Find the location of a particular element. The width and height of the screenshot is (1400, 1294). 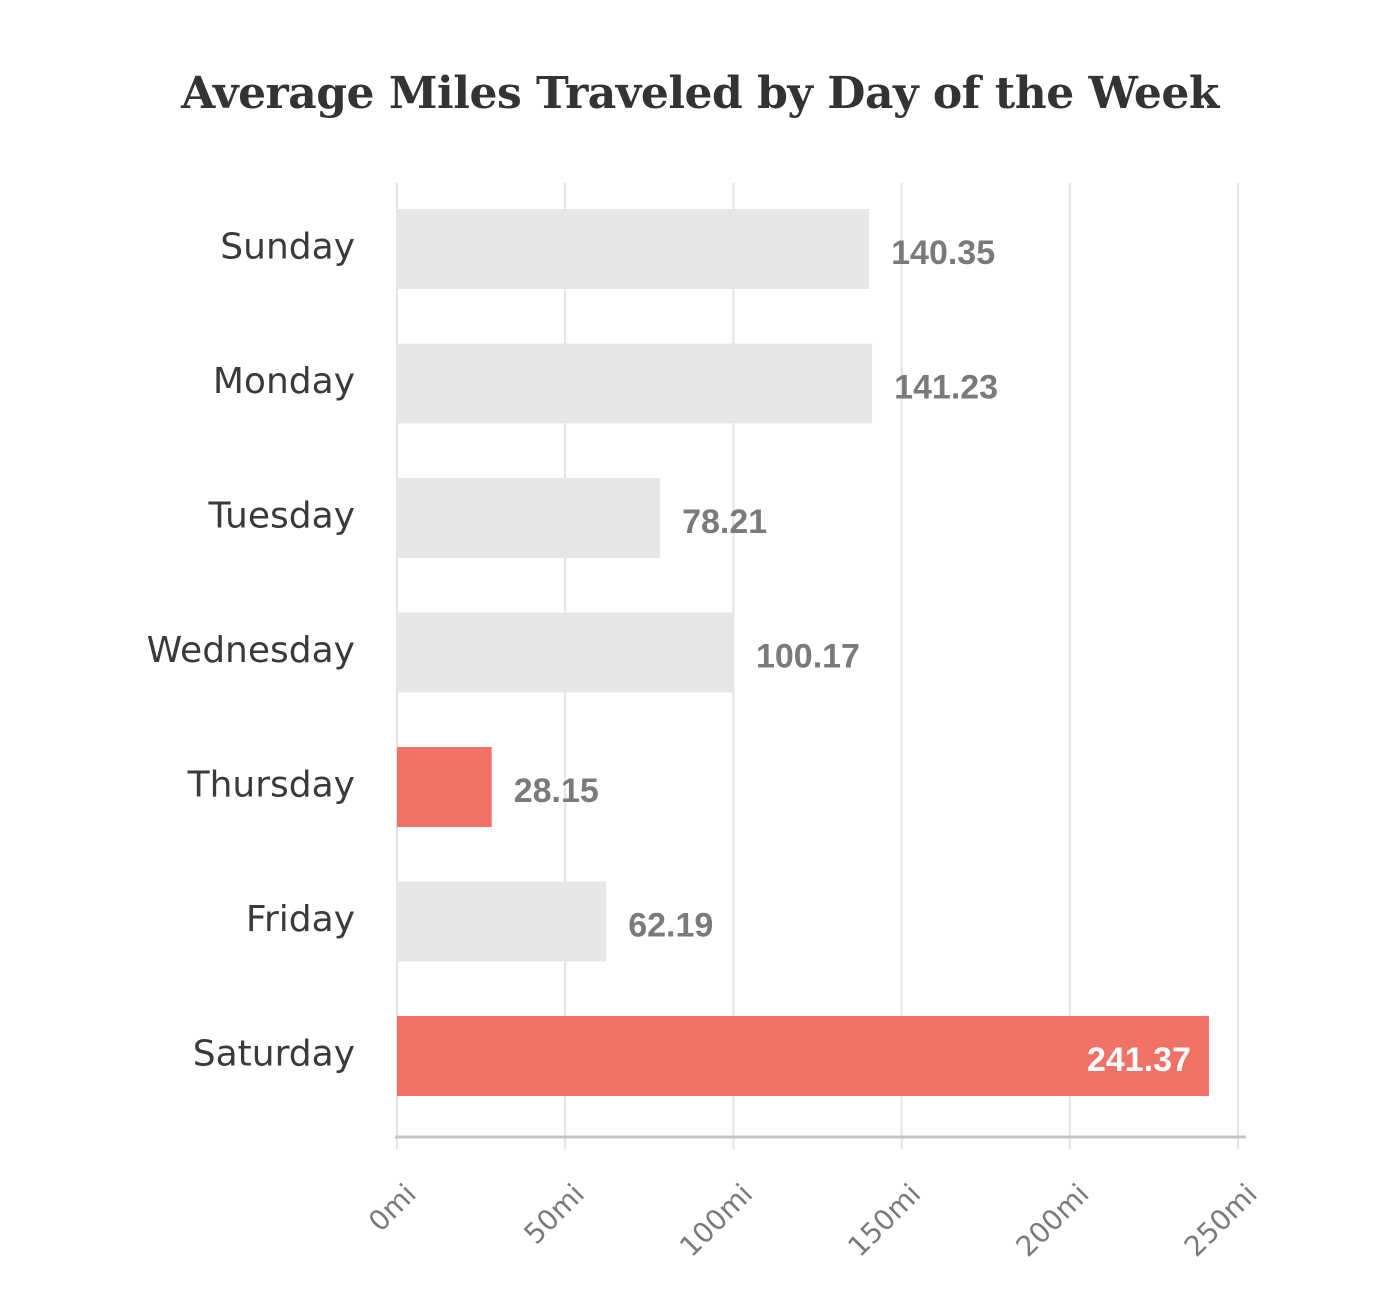

bar-sunday is located at coordinates (633, 249).